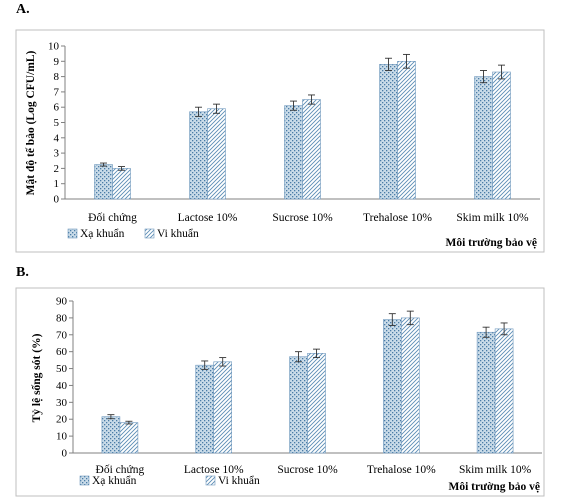 The height and width of the screenshot is (500, 563). I want to click on y-tick-label: 60, so click(62, 352).